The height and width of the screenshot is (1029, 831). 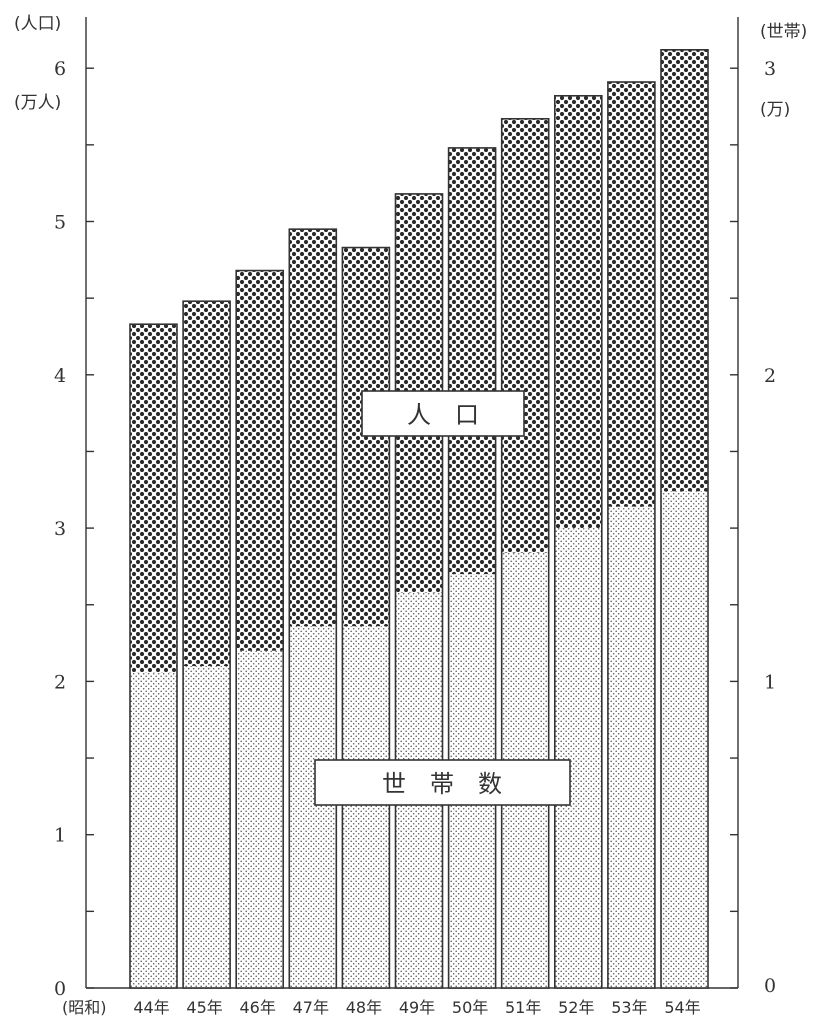 What do you see at coordinates (783, 32) in the screenshot?
I see `right-axis-title: (世帯)` at bounding box center [783, 32].